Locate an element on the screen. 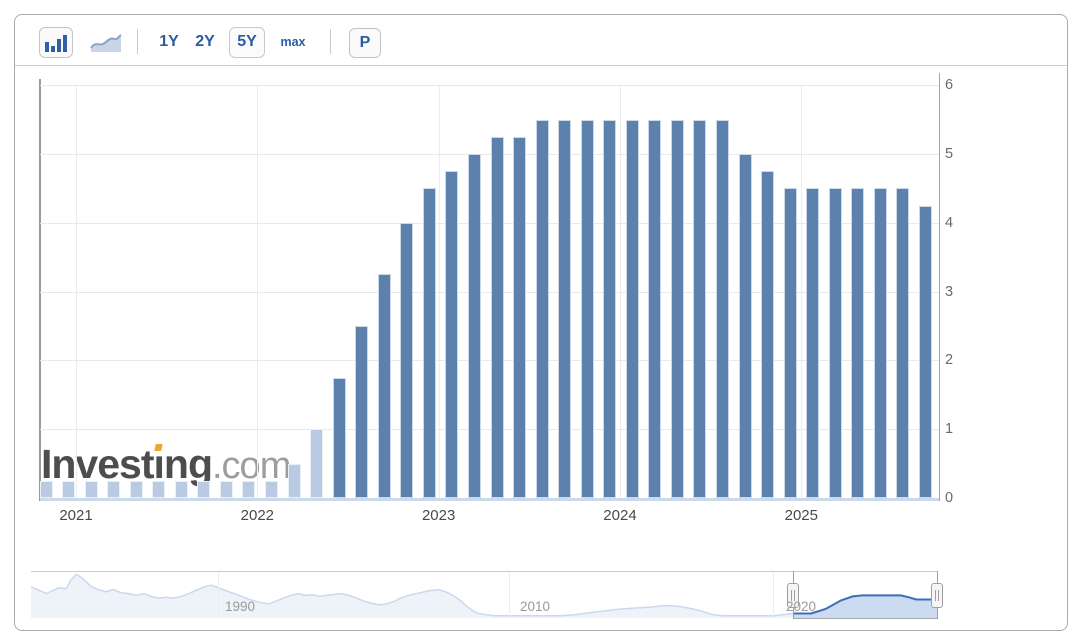  navigator-year-label: 2020 is located at coordinates (801, 606).